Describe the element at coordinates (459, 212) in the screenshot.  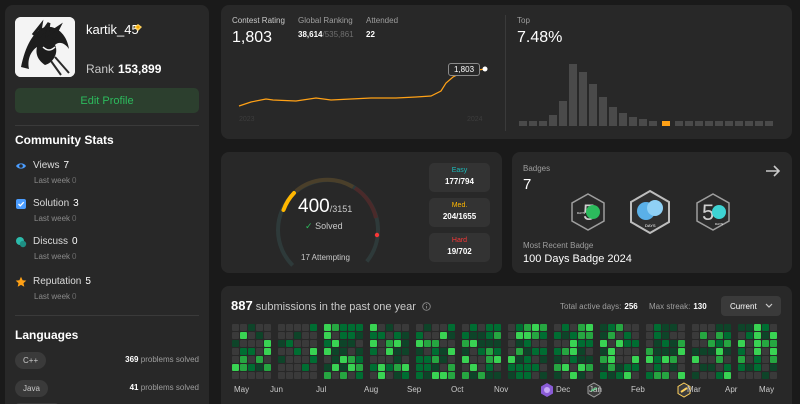
I see `difficulty-medium: Med. 204/1655` at that location.